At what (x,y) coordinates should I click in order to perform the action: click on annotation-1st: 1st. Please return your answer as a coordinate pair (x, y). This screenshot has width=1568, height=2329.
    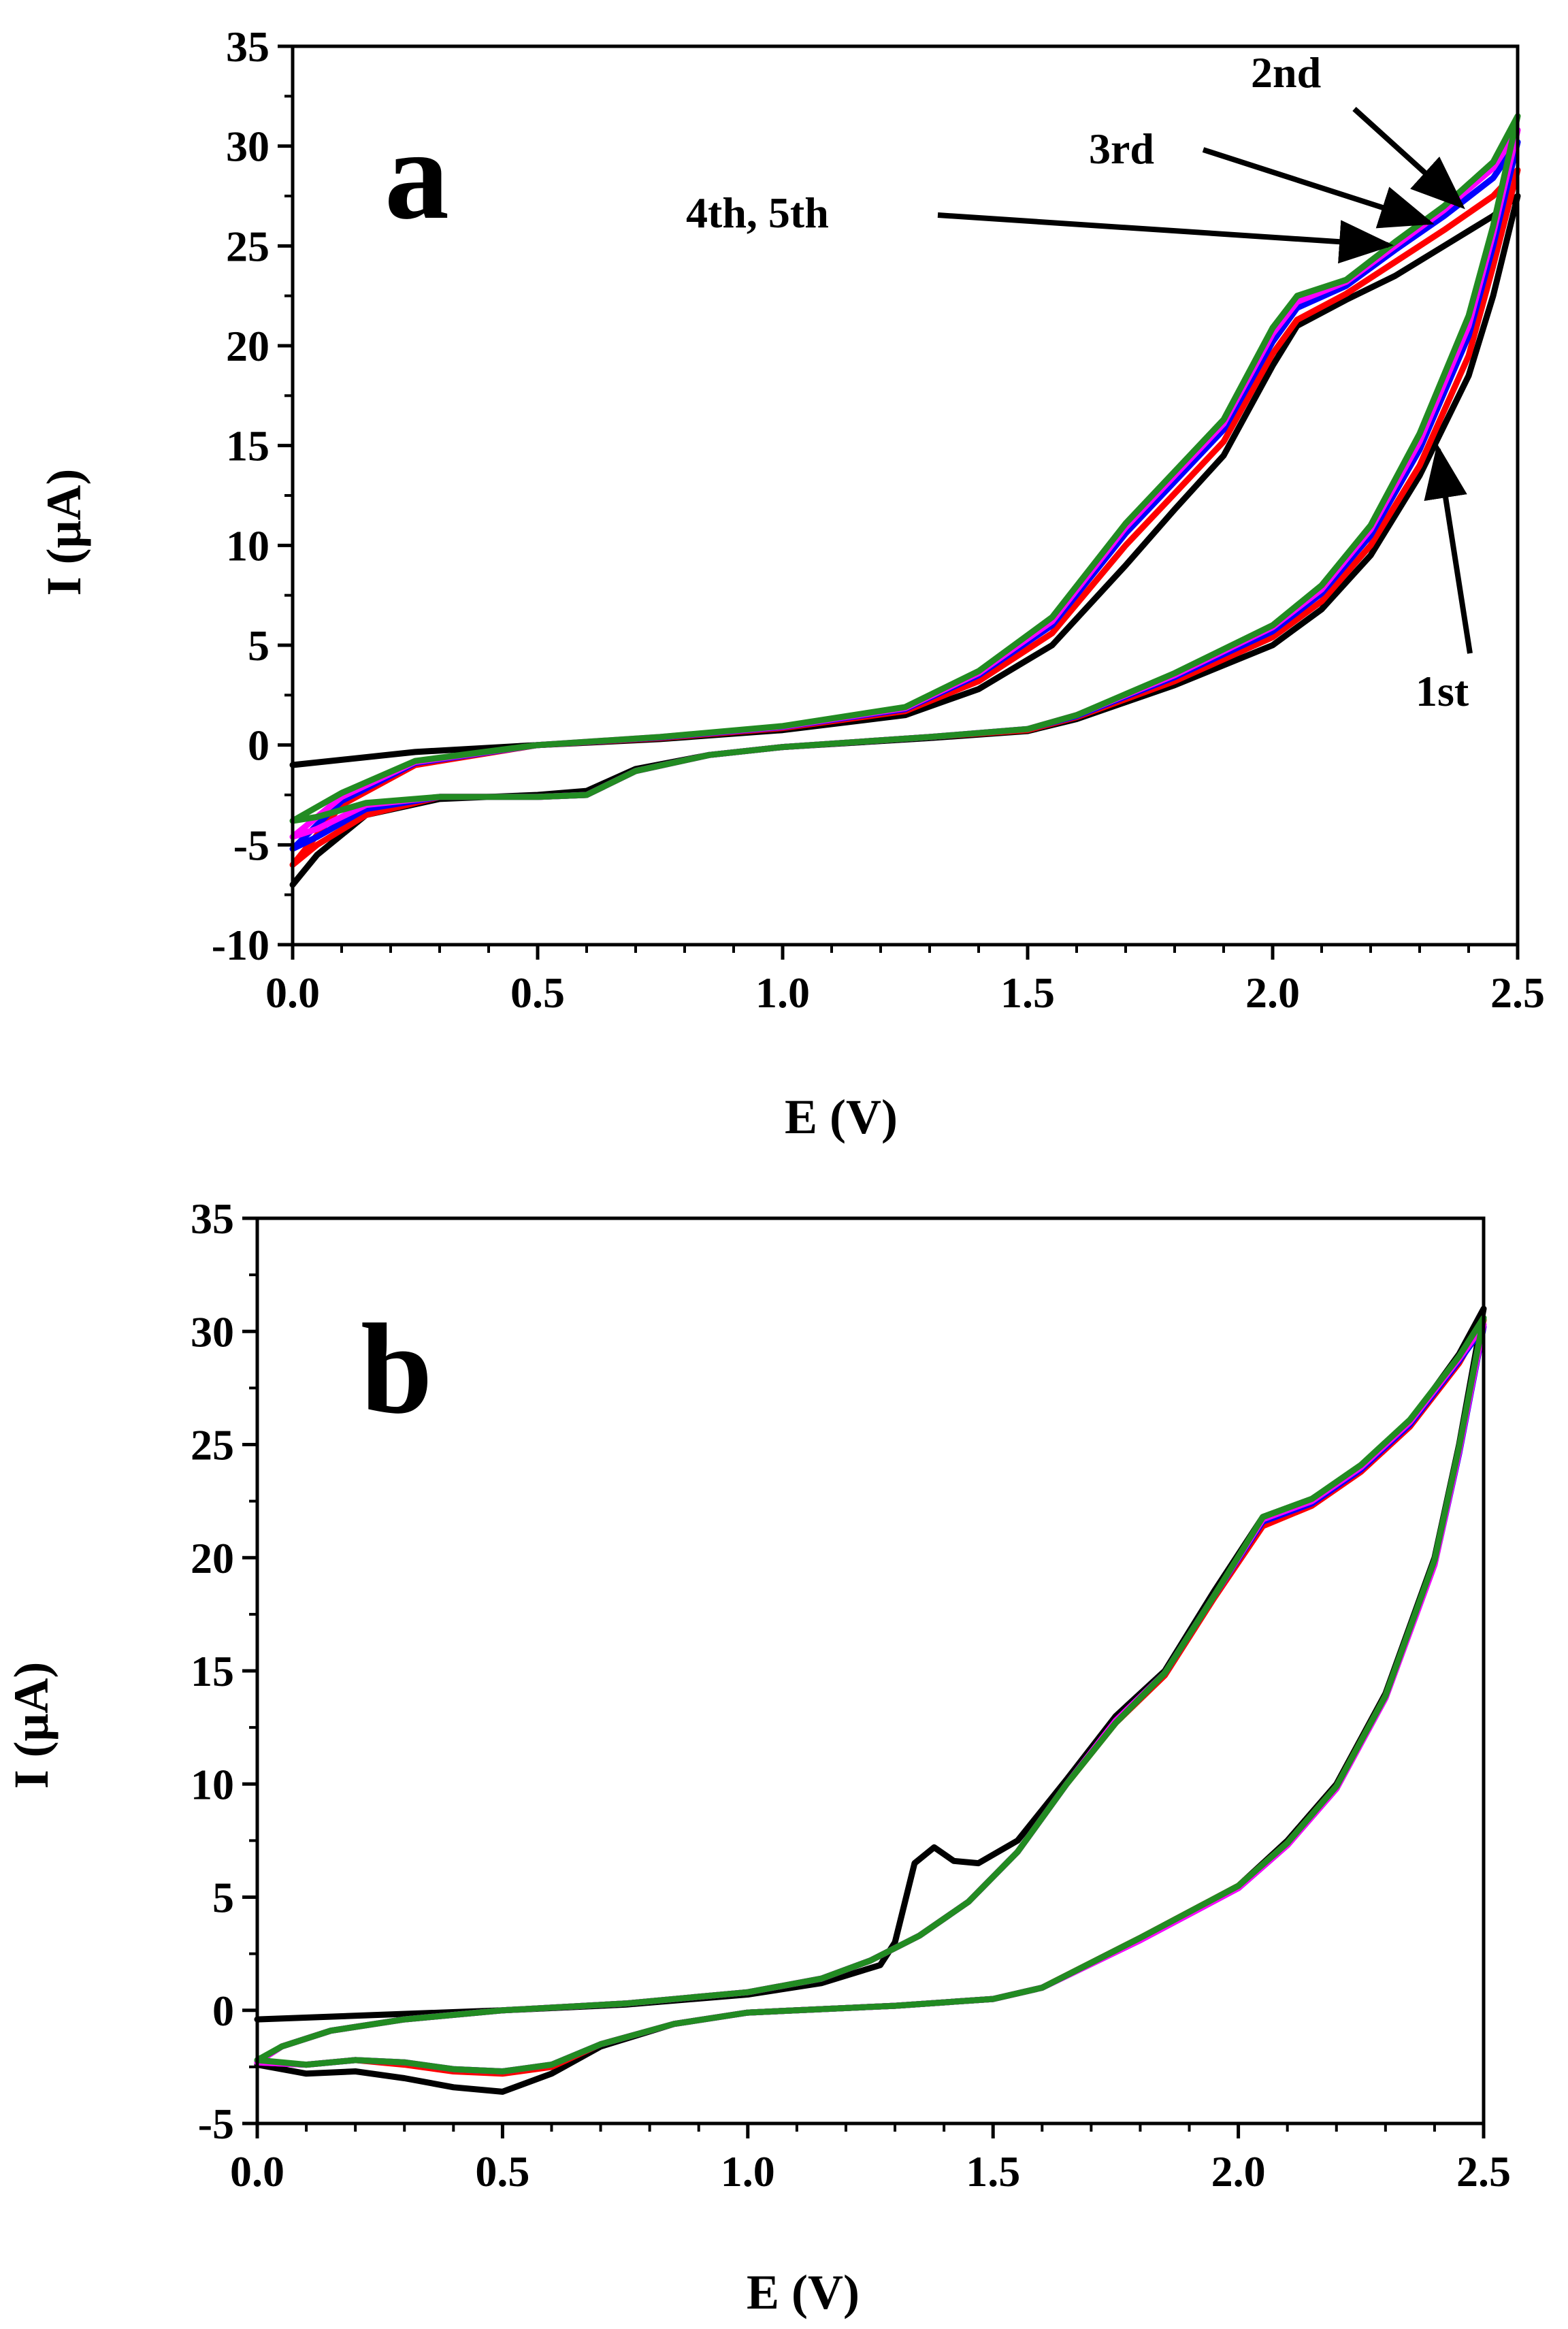
    Looking at the image, I should click on (1445, 580).